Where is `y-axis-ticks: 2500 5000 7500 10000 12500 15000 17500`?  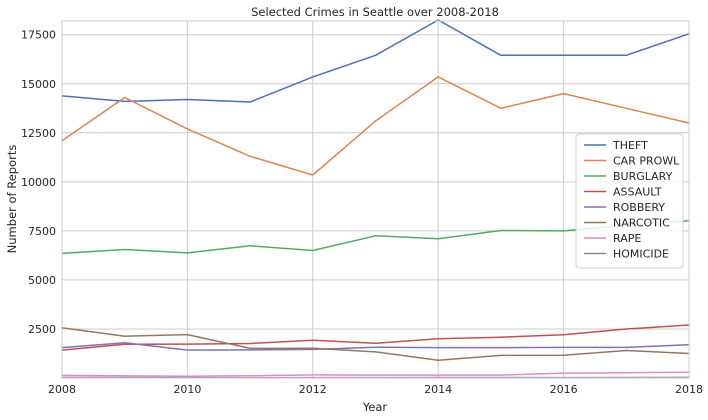 y-axis-ticks: 2500 5000 7500 10000 12500 15000 17500 is located at coordinates (38, 182).